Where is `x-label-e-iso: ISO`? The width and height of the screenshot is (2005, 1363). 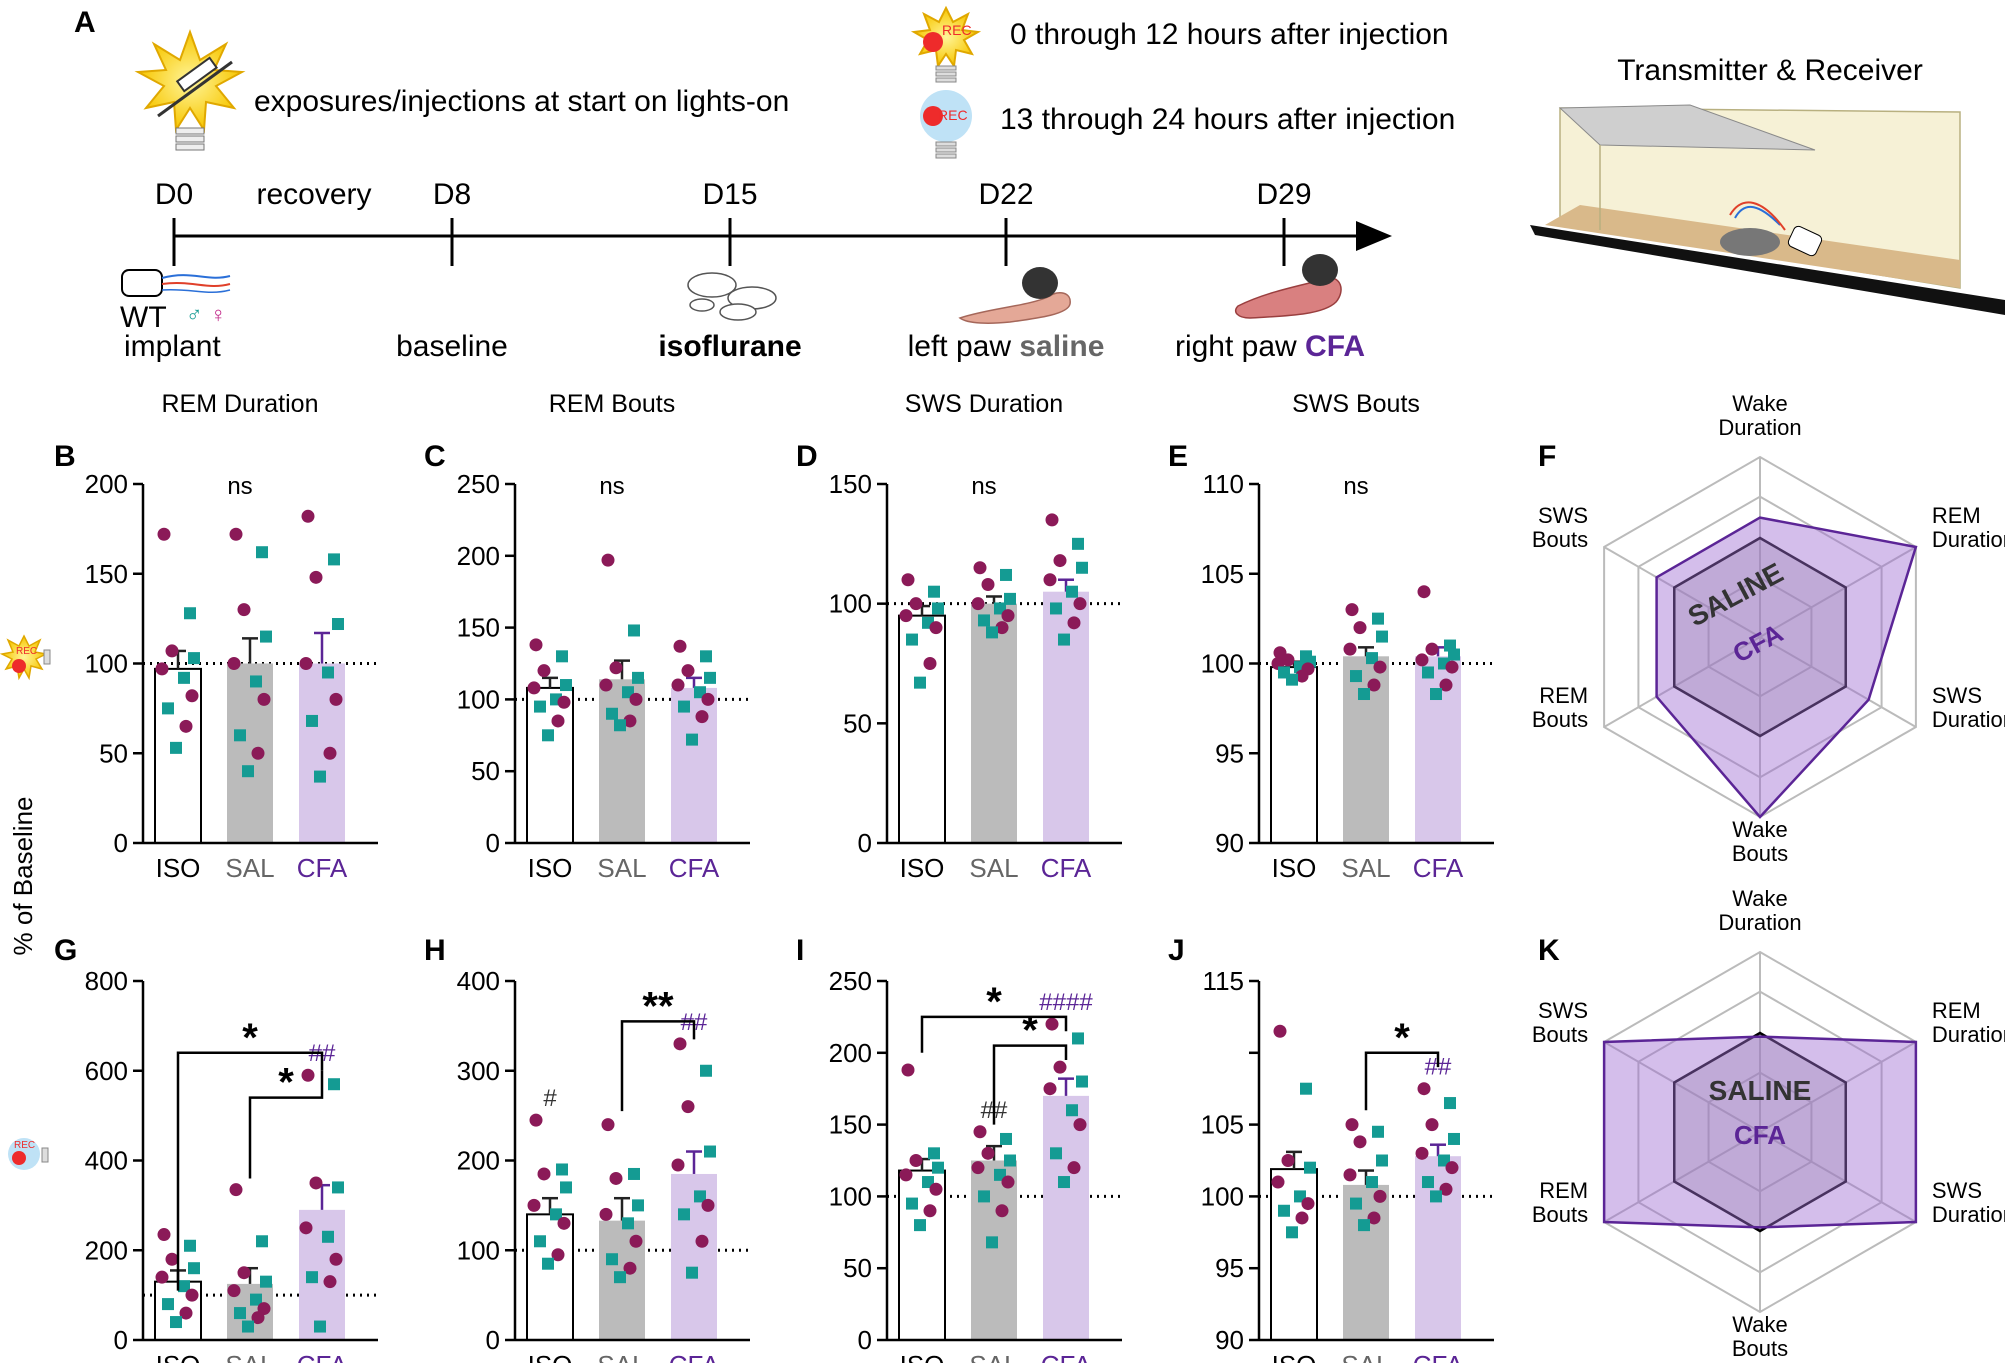
x-label-e-iso: ISO is located at coordinates (1294, 868).